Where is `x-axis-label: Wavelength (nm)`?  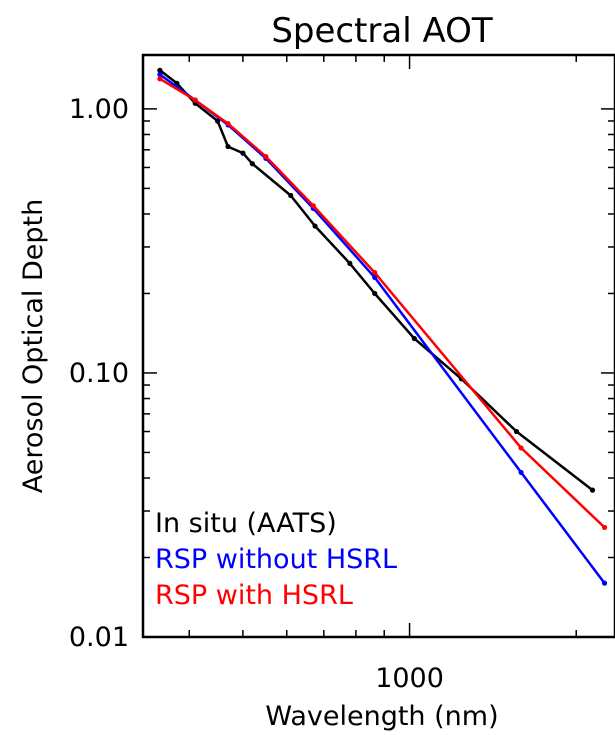
x-axis-label: Wavelength (nm) is located at coordinates (381, 716).